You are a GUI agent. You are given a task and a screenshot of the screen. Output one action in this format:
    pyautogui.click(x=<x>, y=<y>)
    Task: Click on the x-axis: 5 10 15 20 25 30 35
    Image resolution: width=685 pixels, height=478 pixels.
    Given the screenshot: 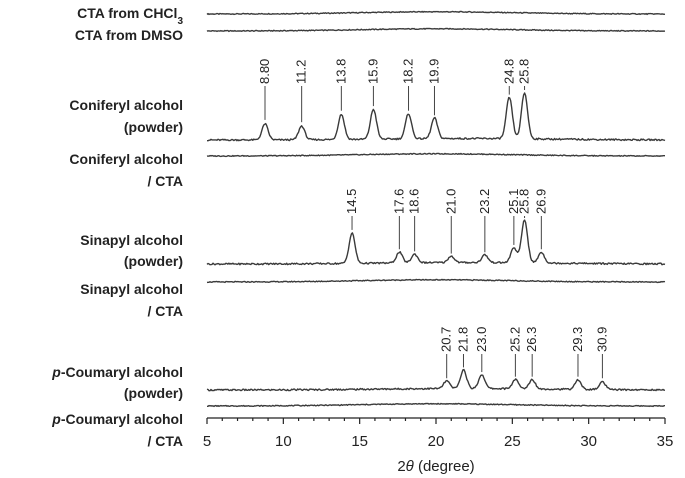 What is the action you would take?
    pyautogui.click(x=438, y=433)
    